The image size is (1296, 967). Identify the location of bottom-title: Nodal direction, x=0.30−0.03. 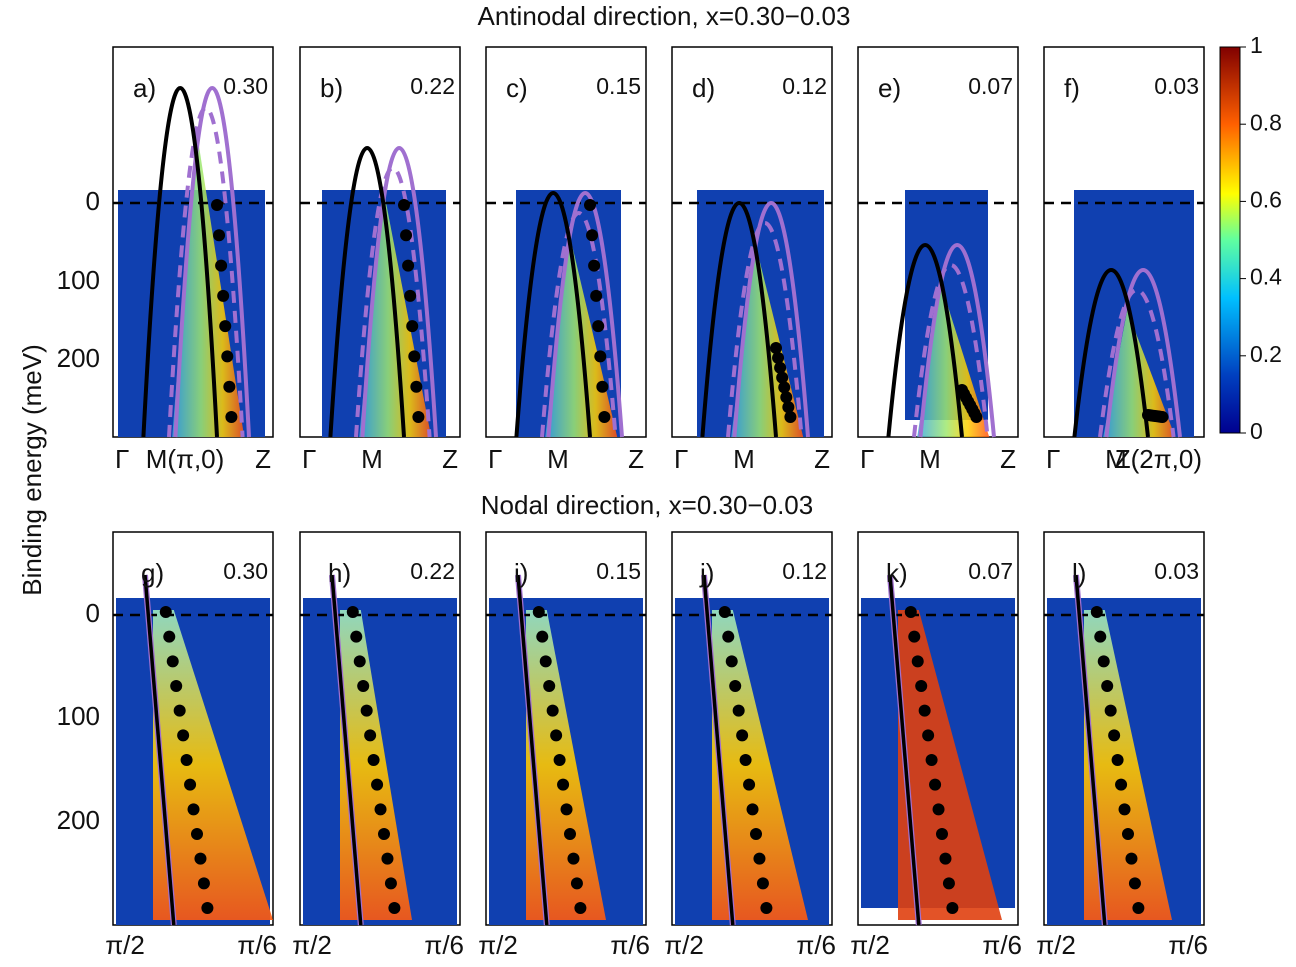
(647, 505).